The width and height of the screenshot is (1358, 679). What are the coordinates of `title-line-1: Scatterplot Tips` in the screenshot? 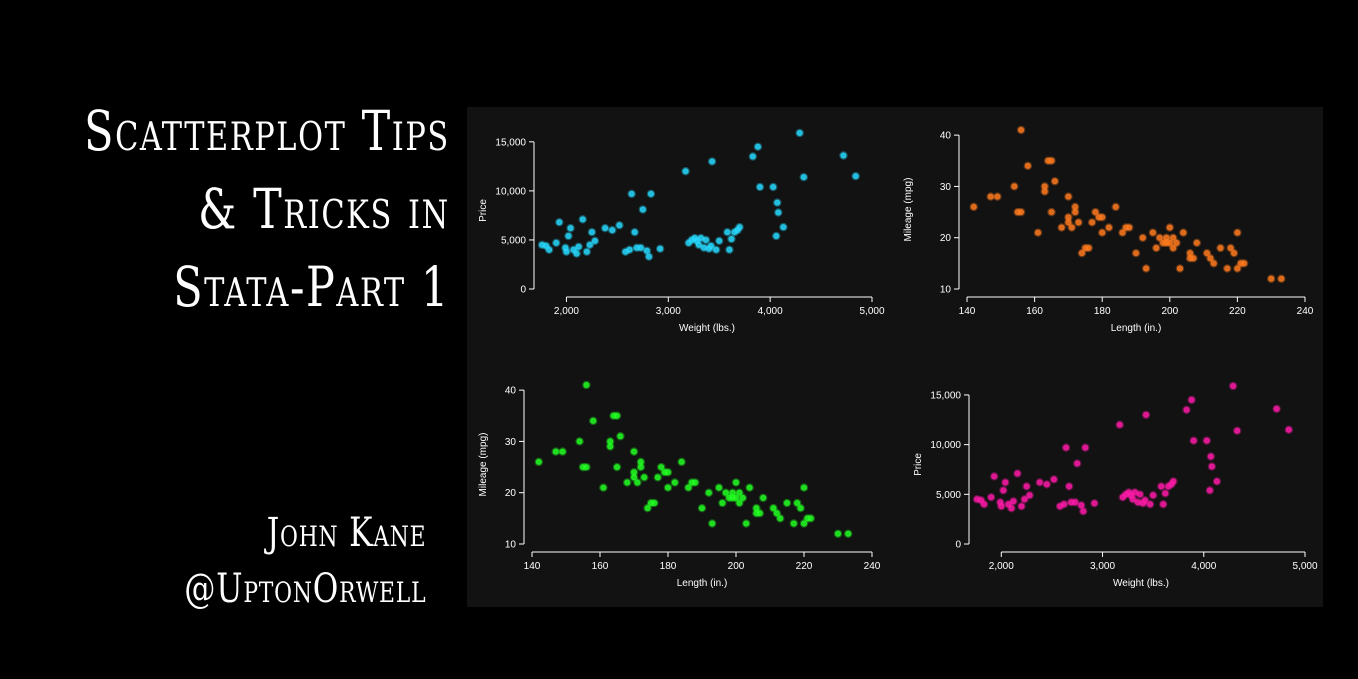 It's located at (267, 131).